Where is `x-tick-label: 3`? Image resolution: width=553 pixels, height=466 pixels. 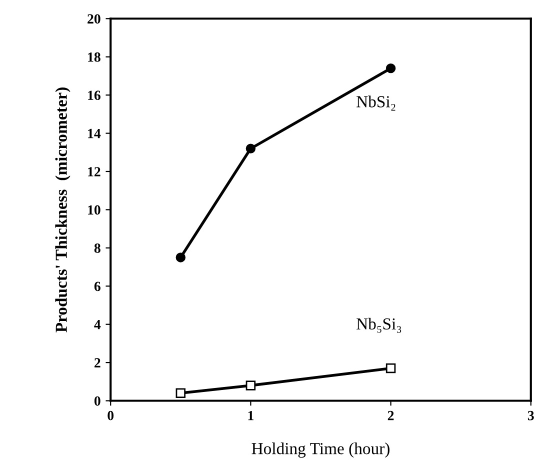
x-tick-label: 3 is located at coordinates (531, 415).